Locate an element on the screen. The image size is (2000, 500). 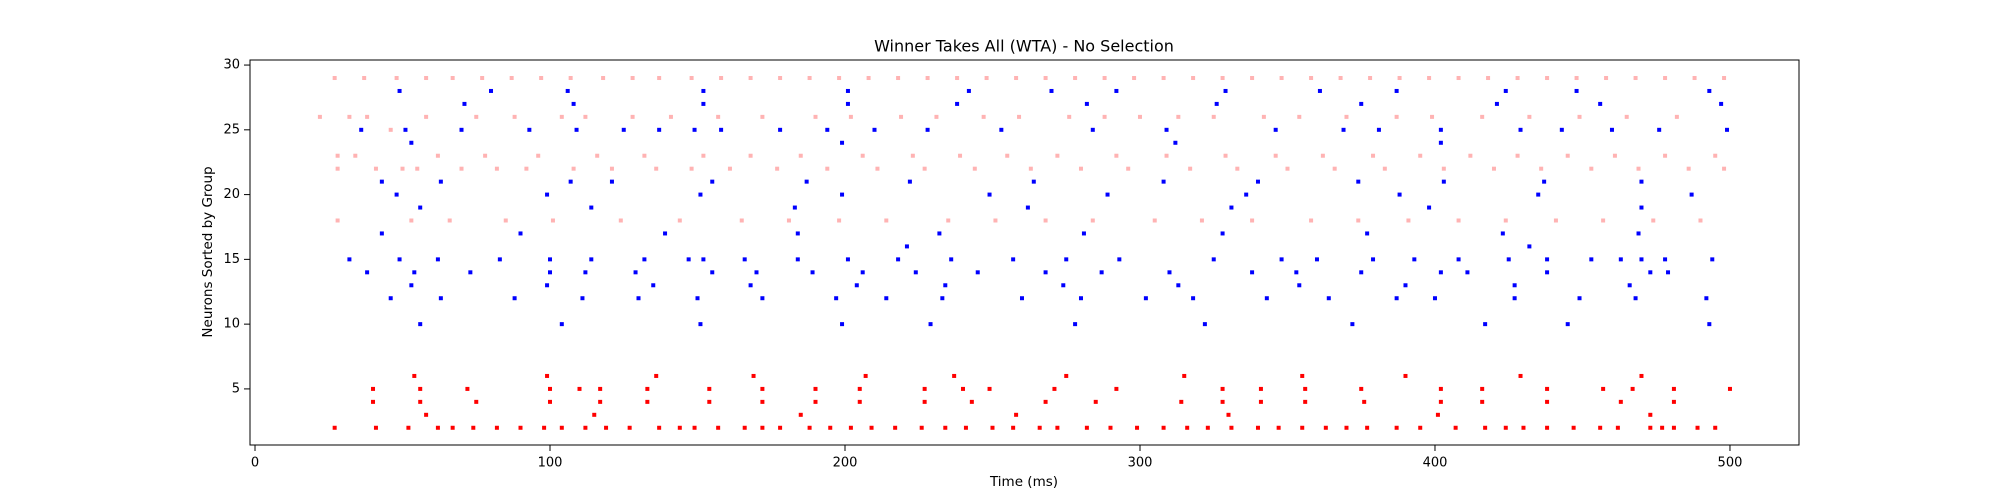
y-tick-label: 10 is located at coordinates (231, 324).